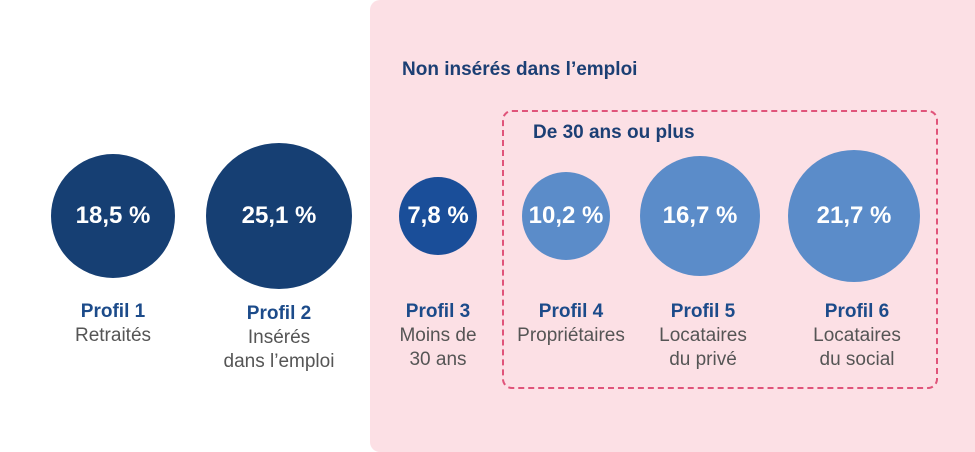  I want to click on profil-4-name: Profil 4, so click(571, 311).